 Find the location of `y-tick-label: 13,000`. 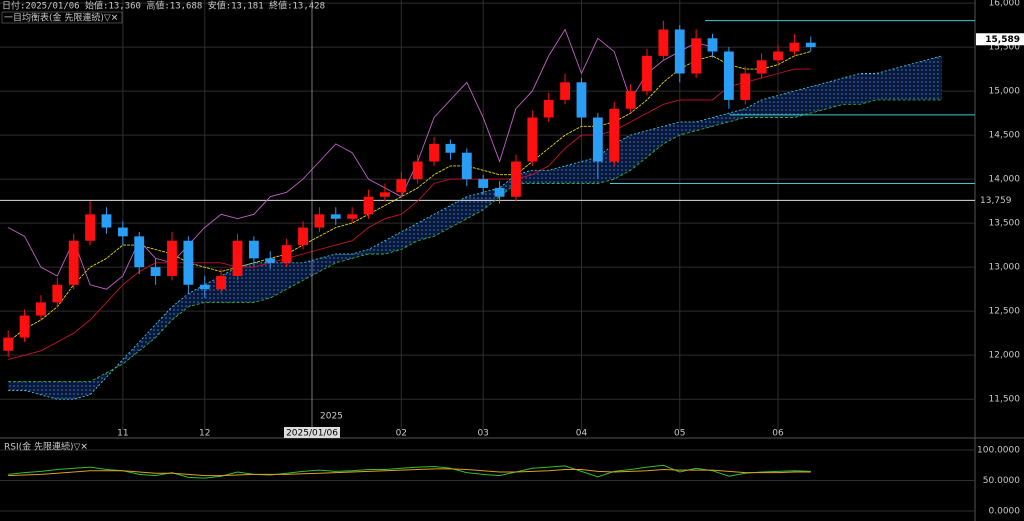

y-tick-label: 13,000 is located at coordinates (1005, 268).